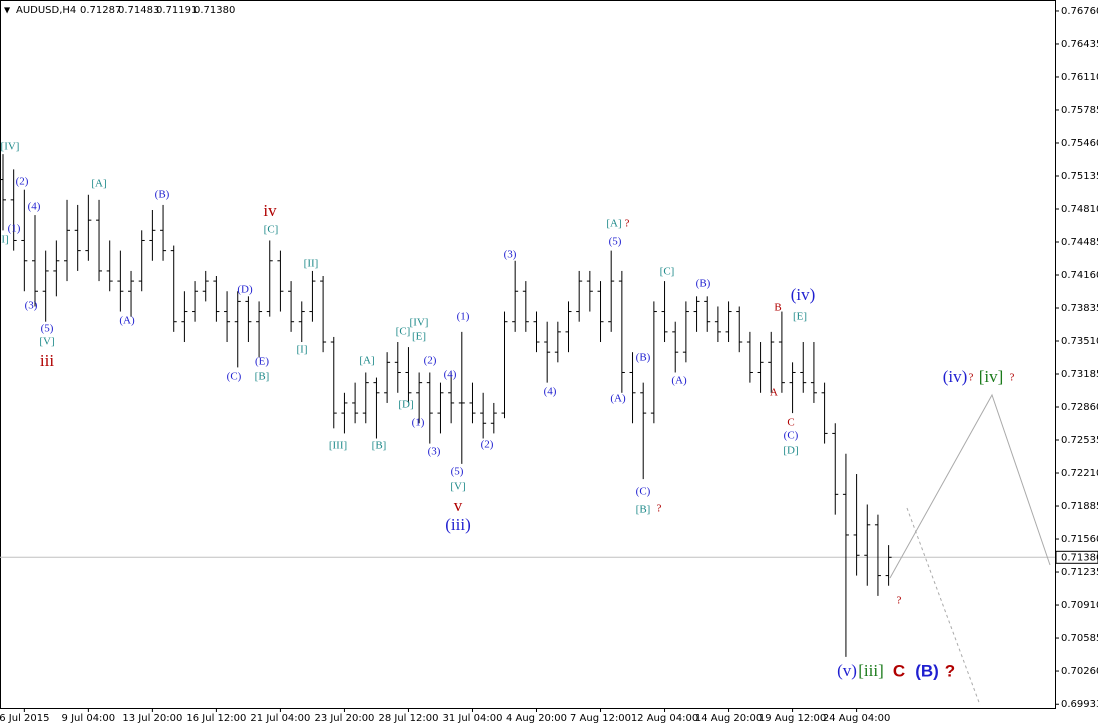  What do you see at coordinates (408, 718) in the screenshot?
I see `x-tick-label: 28 Jul 12:00` at bounding box center [408, 718].